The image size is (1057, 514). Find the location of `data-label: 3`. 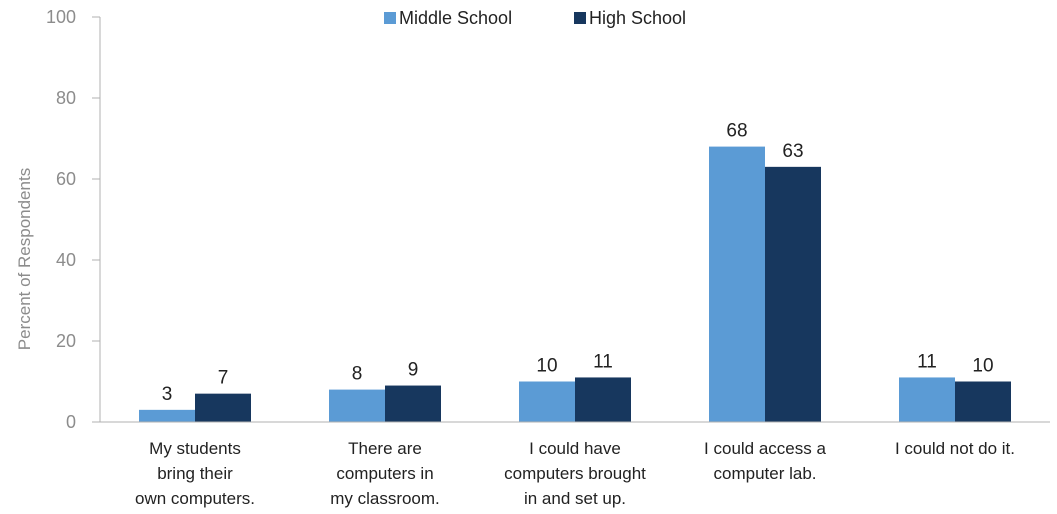

data-label: 3 is located at coordinates (167, 394).